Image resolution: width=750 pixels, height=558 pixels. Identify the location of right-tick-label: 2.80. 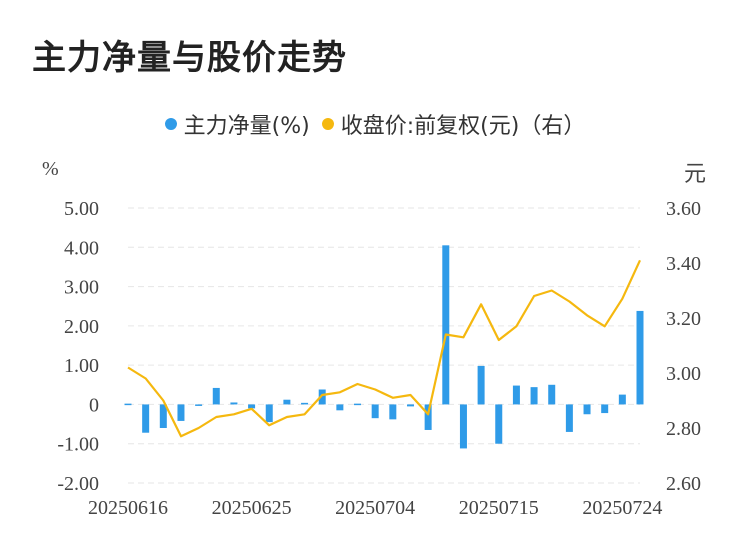
(683, 429).